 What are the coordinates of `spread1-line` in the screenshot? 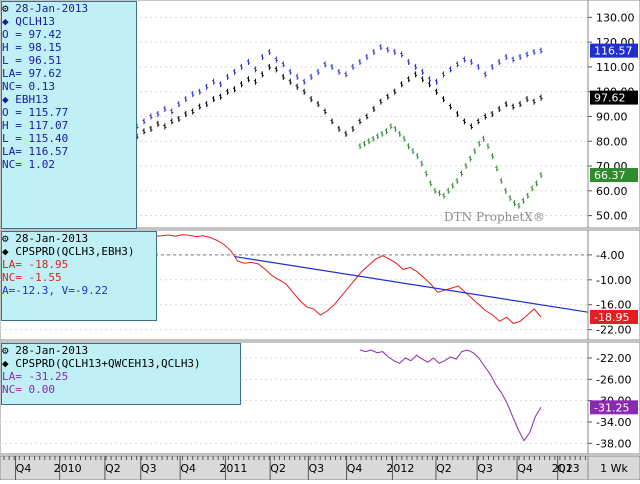 It's located at (348, 279).